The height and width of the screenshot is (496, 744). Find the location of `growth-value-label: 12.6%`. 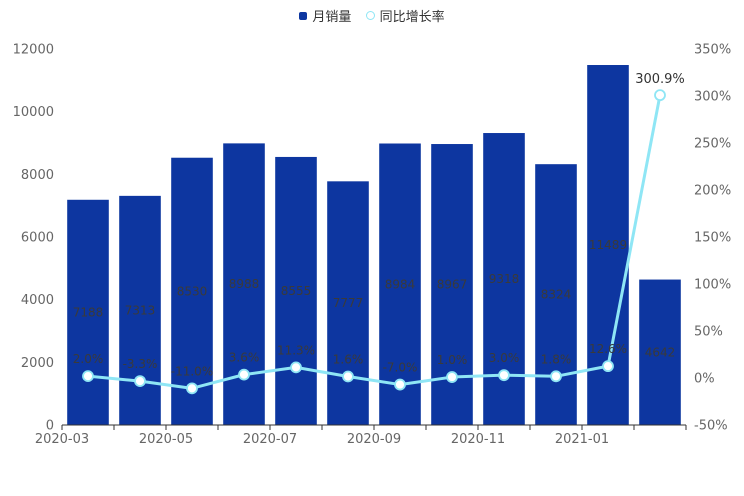

growth-value-label: 12.6% is located at coordinates (608, 349).